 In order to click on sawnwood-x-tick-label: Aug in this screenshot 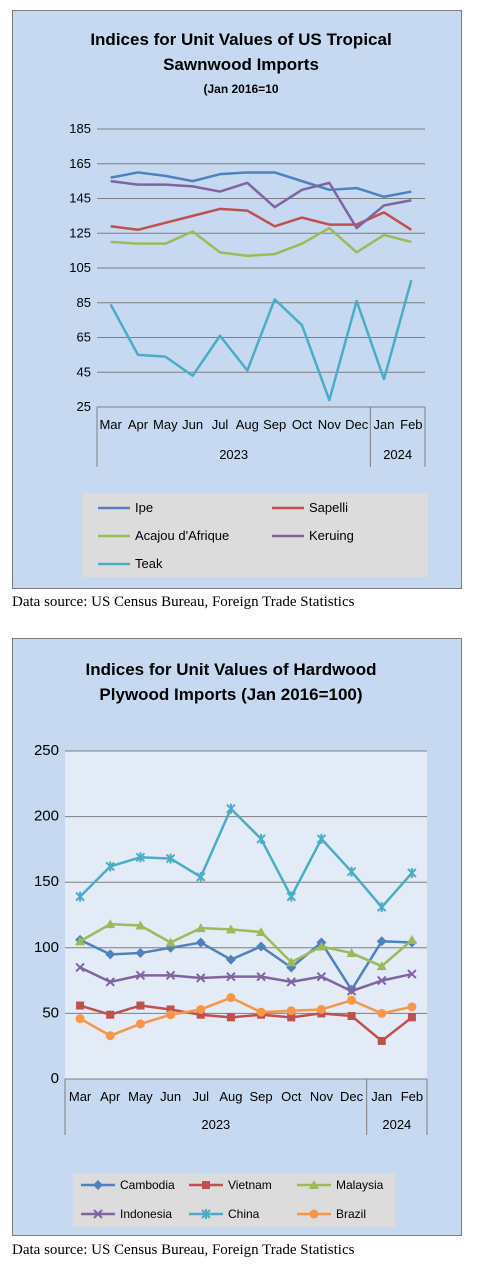, I will do `click(247, 424)`.